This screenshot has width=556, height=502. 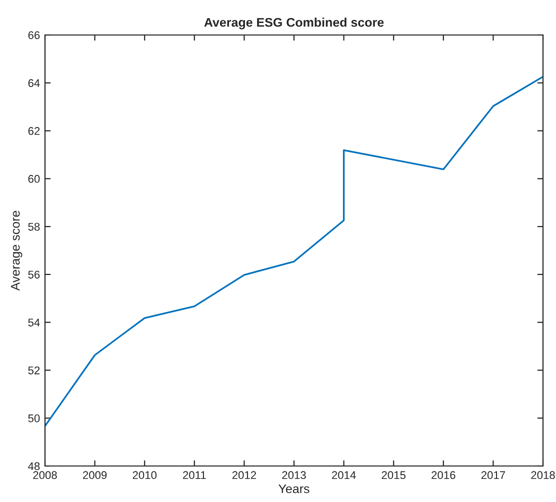 I want to click on x-tick-label: 2015, so click(x=394, y=475).